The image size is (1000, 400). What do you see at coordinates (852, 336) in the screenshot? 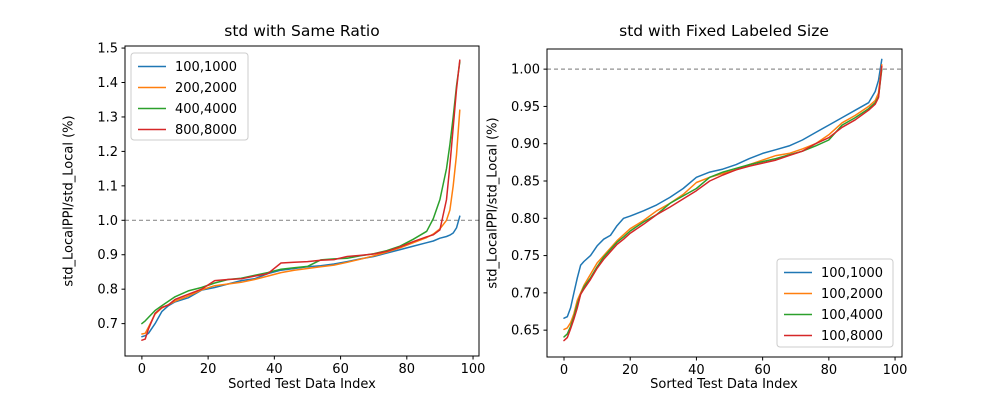
I see `legend-label: 100,8000` at bounding box center [852, 336].